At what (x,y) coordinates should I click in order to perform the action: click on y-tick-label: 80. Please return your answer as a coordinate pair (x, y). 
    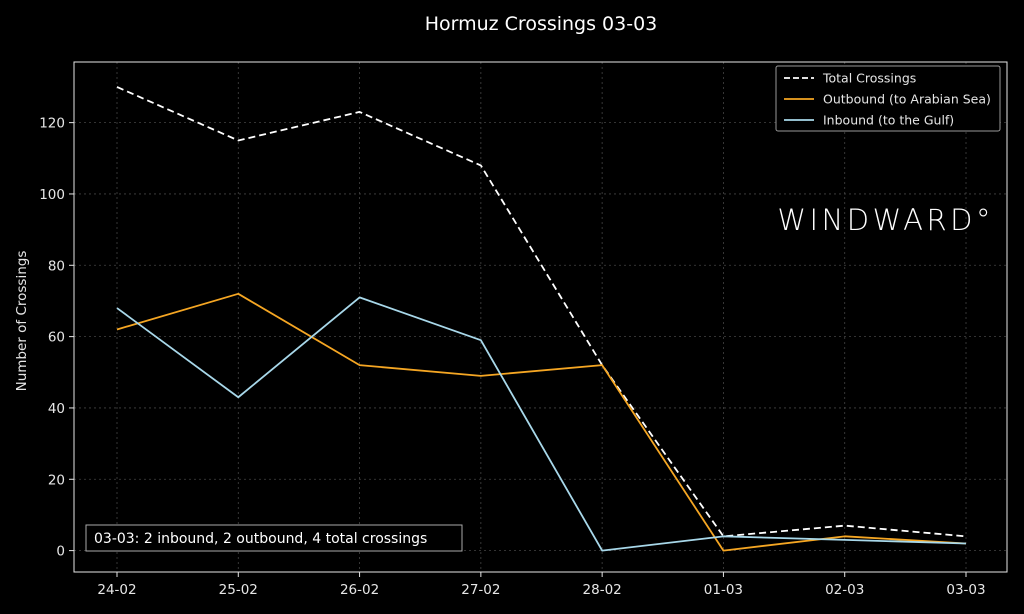
    Looking at the image, I should click on (56, 266).